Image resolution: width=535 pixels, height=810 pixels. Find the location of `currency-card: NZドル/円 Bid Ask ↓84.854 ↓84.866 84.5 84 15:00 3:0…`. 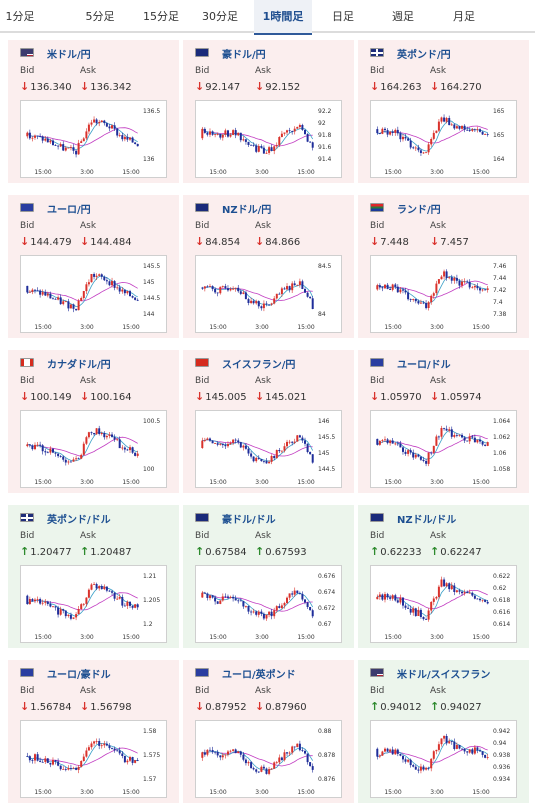

currency-card: NZドル/円 Bid Ask ↓84.854 ↓84.866 84.5 84 15:00 3:0… is located at coordinates (268, 266).